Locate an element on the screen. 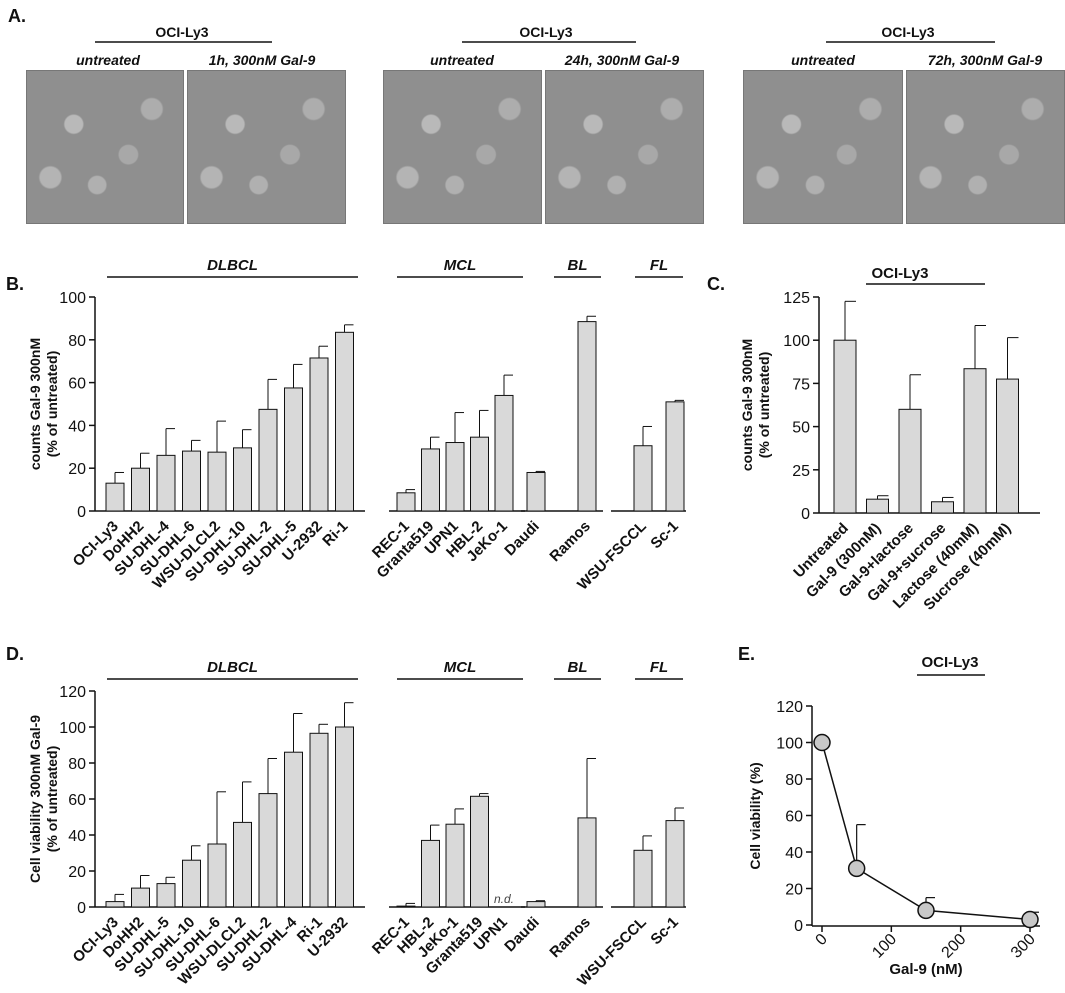  panel-e-x-tick-label-text: 200 is located at coordinates (954, 946).